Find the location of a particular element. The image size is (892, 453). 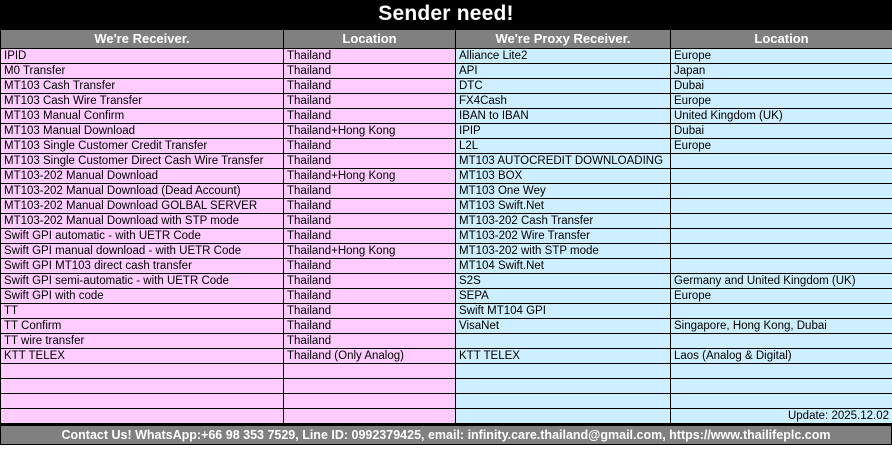

cell-proxy-receiver: API is located at coordinates (563, 71).